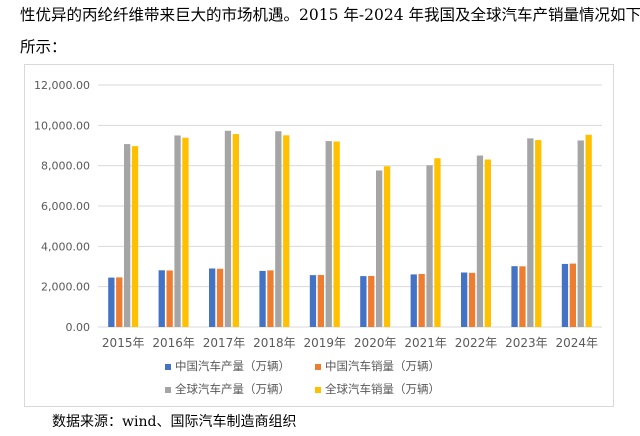 Image resolution: width=640 pixels, height=436 pixels. I want to click on y-tick-label: 12,000.00, so click(62, 85).